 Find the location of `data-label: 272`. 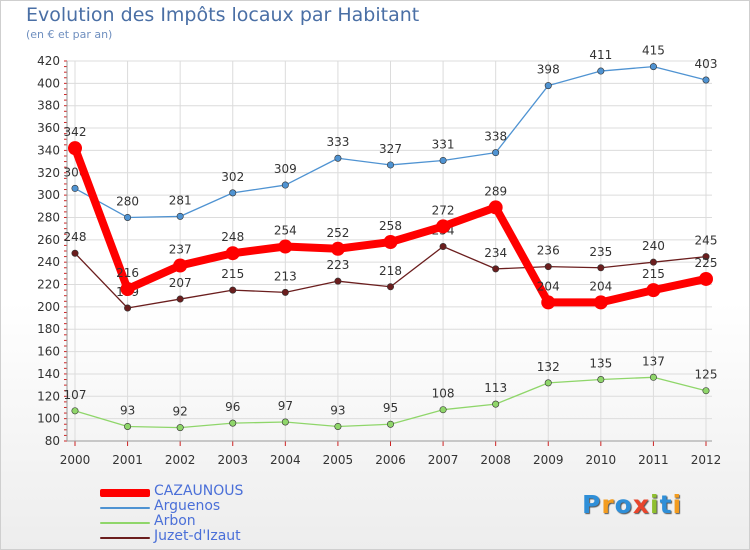

data-label: 272 is located at coordinates (443, 210).